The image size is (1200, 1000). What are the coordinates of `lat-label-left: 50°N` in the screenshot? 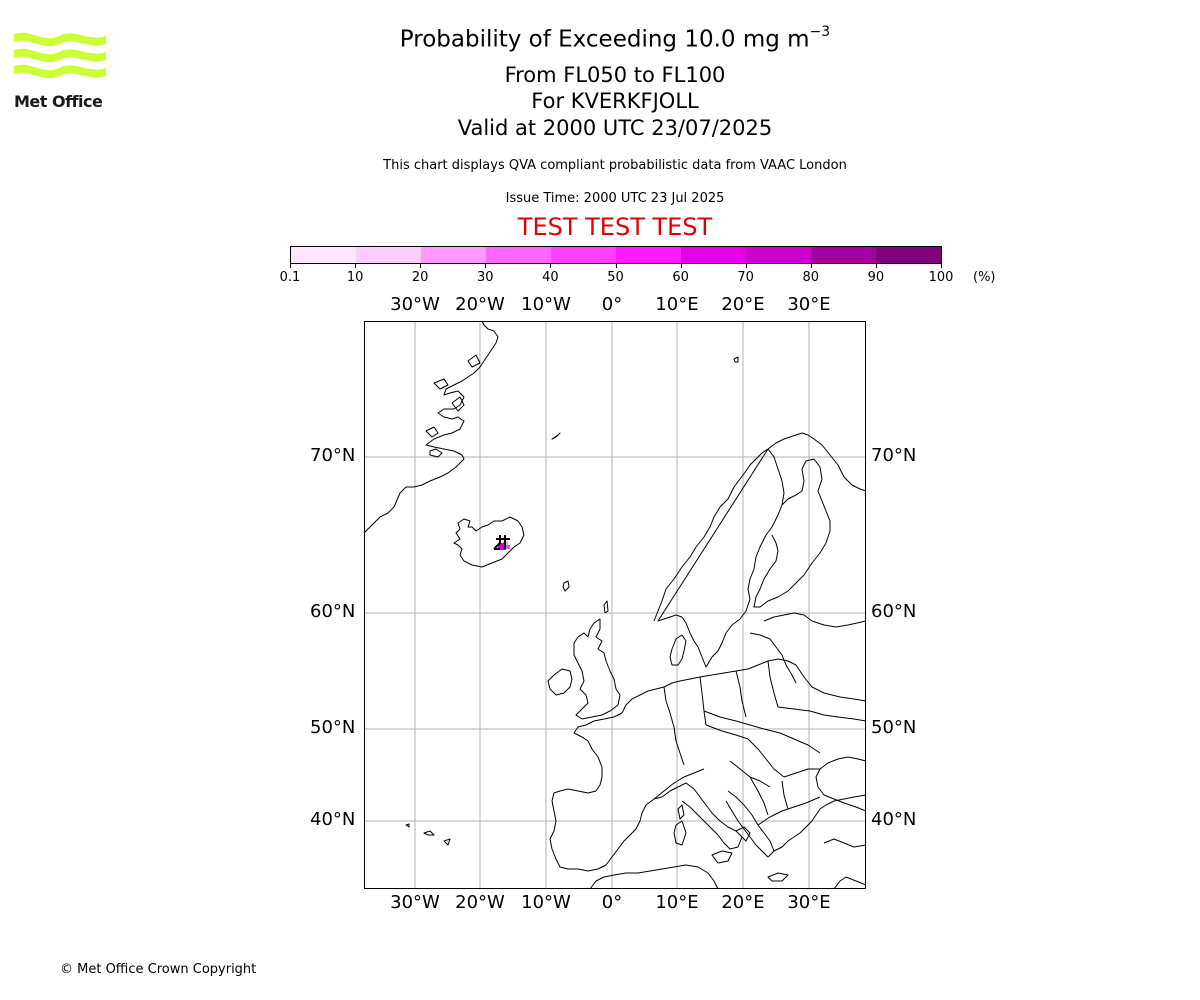 It's located at (333, 727).